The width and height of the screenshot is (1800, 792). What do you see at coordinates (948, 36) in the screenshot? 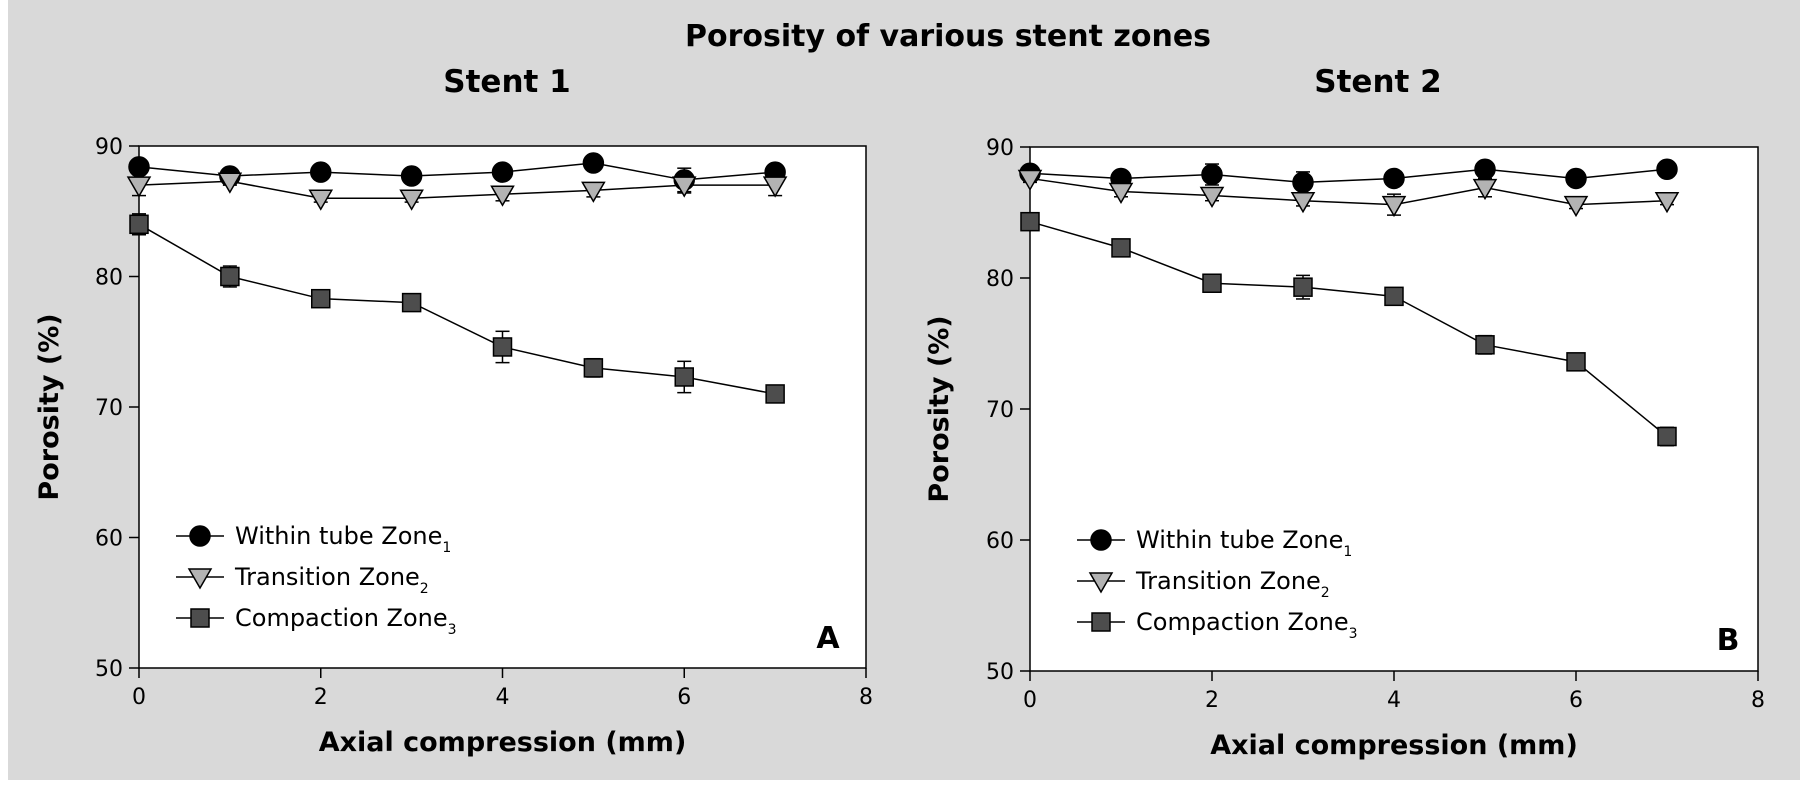
I see `figure-title: Porosity of various stent zones` at bounding box center [948, 36].